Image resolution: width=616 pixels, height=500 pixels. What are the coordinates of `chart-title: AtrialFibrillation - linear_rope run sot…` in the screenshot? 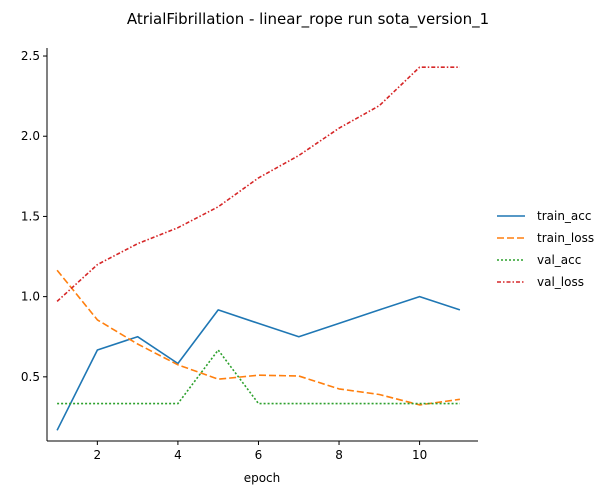 It's located at (308, 19).